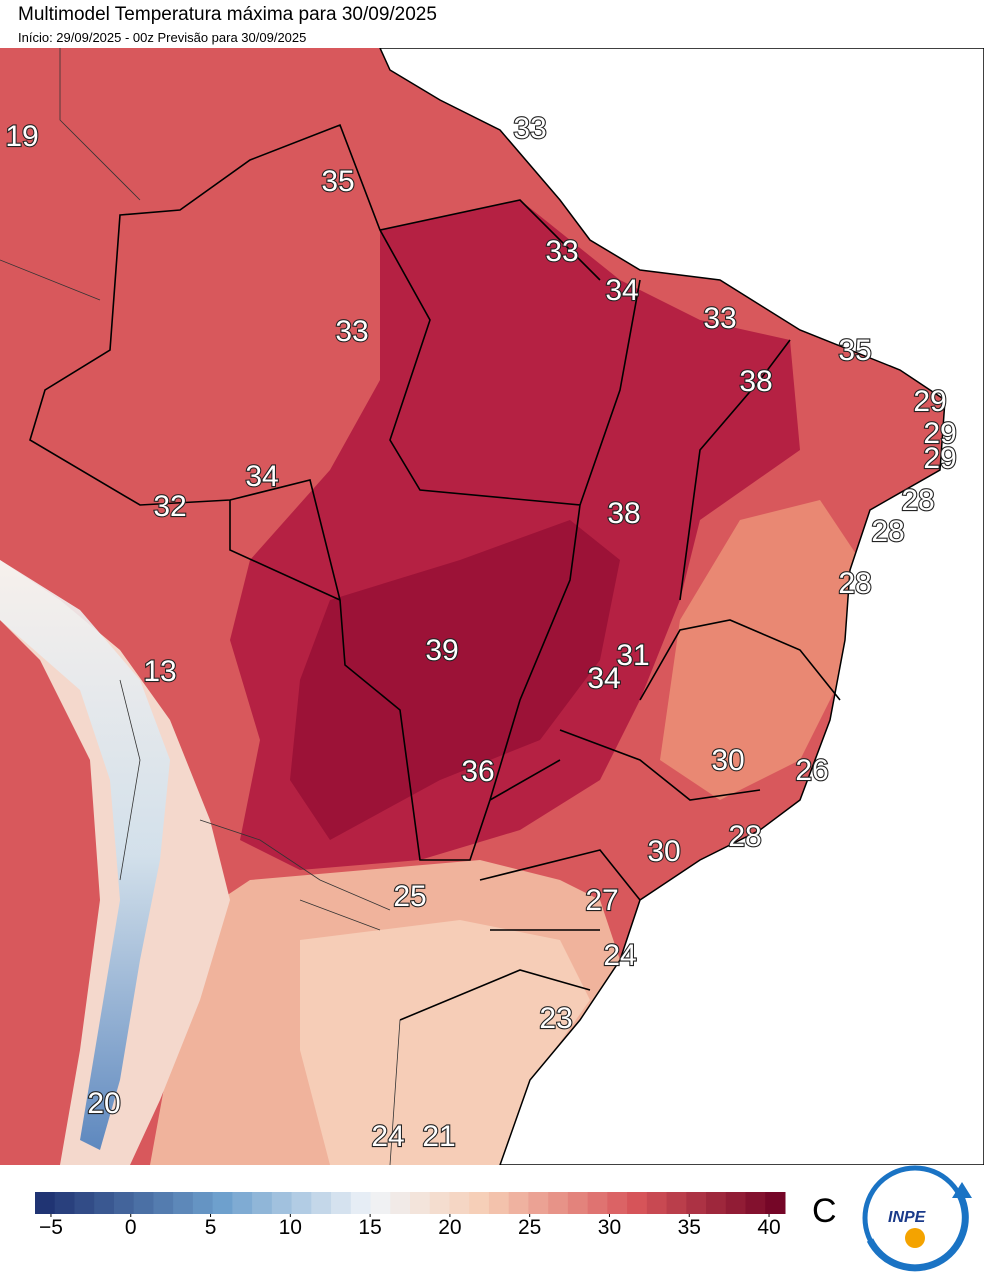 The image size is (984, 1273). Describe the element at coordinates (169, 506) in the screenshot. I see `temperature-label: 32` at that location.